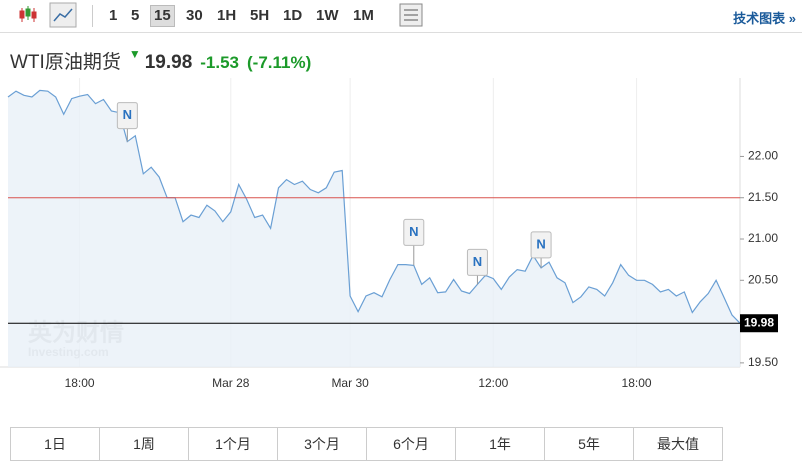 The width and height of the screenshot is (802, 471). What do you see at coordinates (113, 15) in the screenshot?
I see `interval-button: 1` at bounding box center [113, 15].